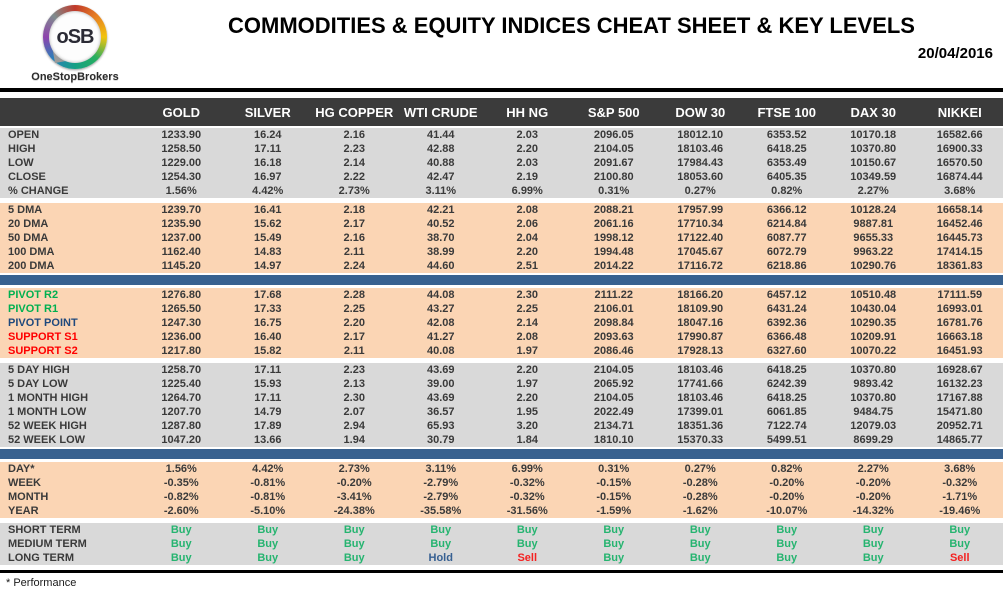 The height and width of the screenshot is (603, 1003). Describe the element at coordinates (959, 210) in the screenshot. I see `cell: 16658.14` at that location.